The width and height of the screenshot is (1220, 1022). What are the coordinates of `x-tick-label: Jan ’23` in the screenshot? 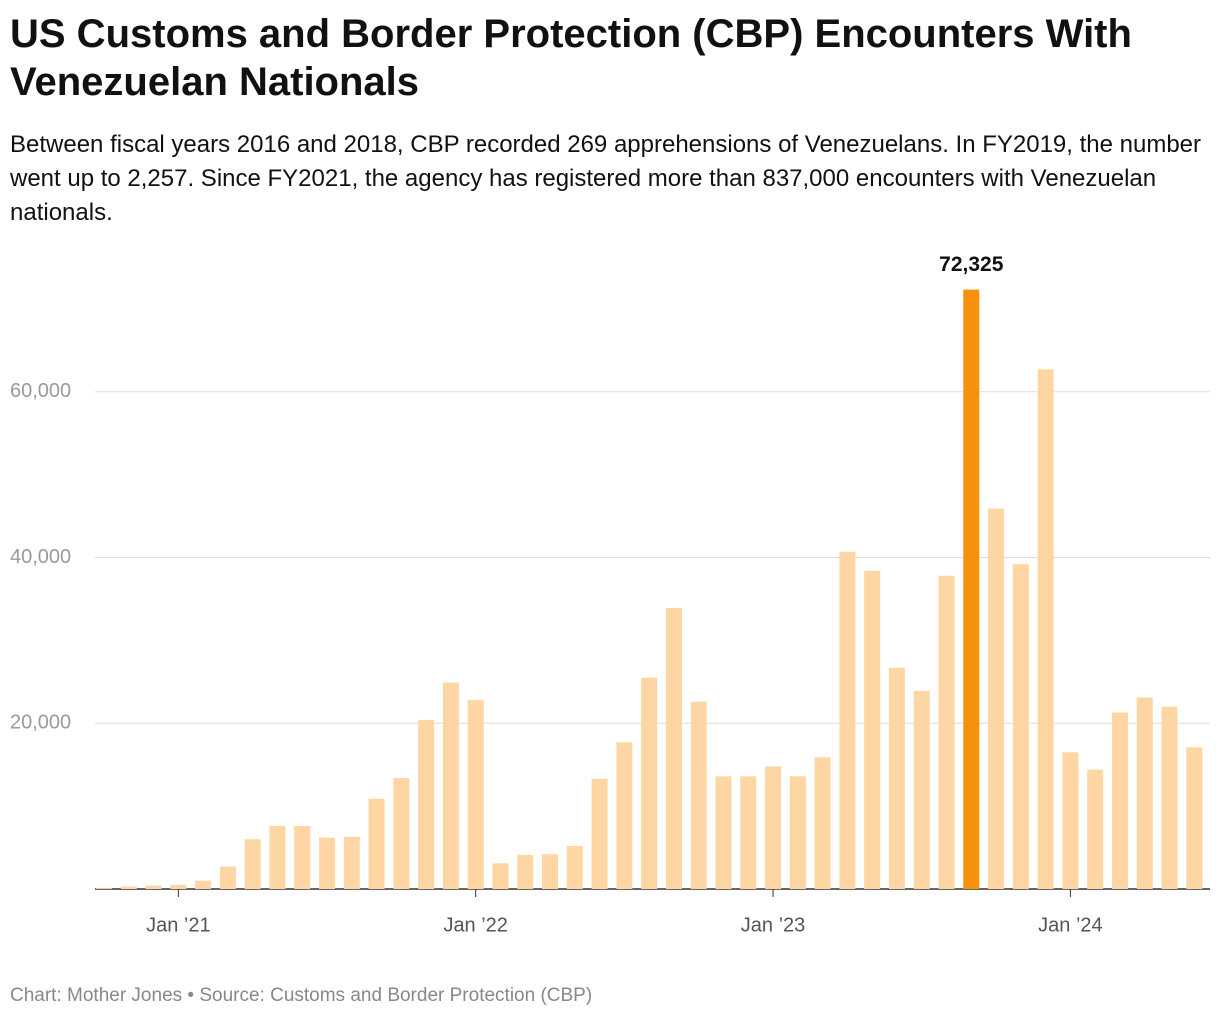 It's located at (773, 925).